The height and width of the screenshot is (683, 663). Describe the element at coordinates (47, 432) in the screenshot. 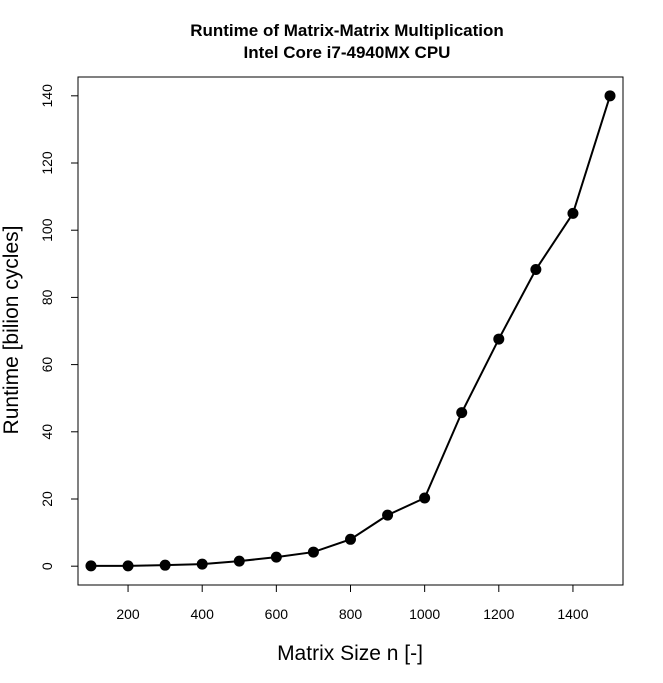

I see `y-tick-label: 40` at that location.